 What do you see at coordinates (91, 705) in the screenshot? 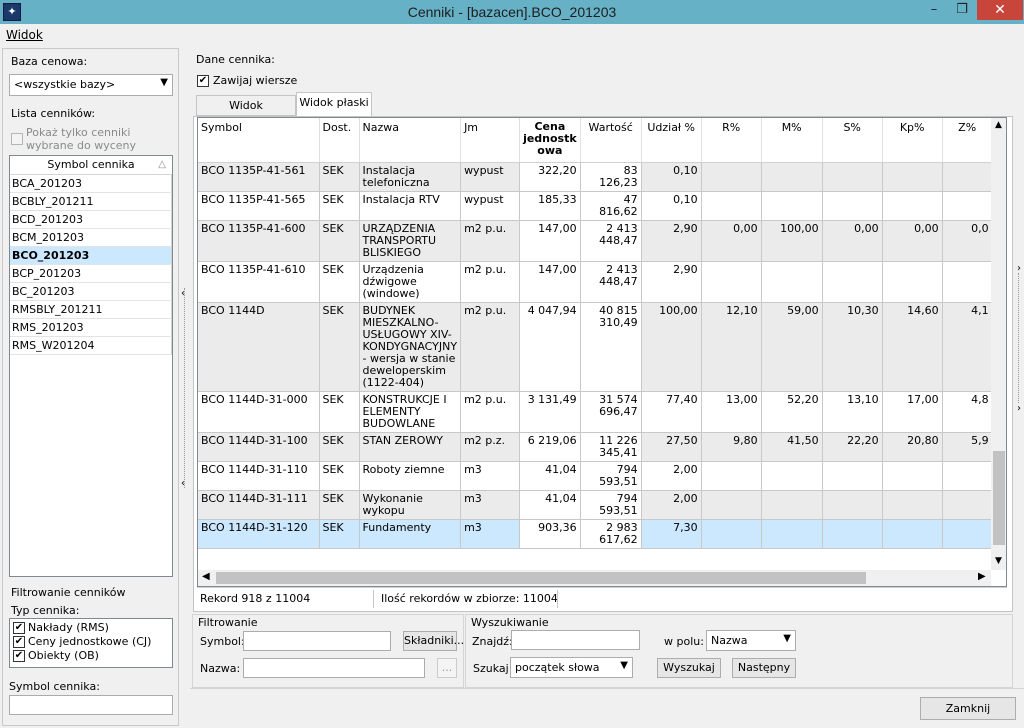
I see `symbol-filter-input` at bounding box center [91, 705].